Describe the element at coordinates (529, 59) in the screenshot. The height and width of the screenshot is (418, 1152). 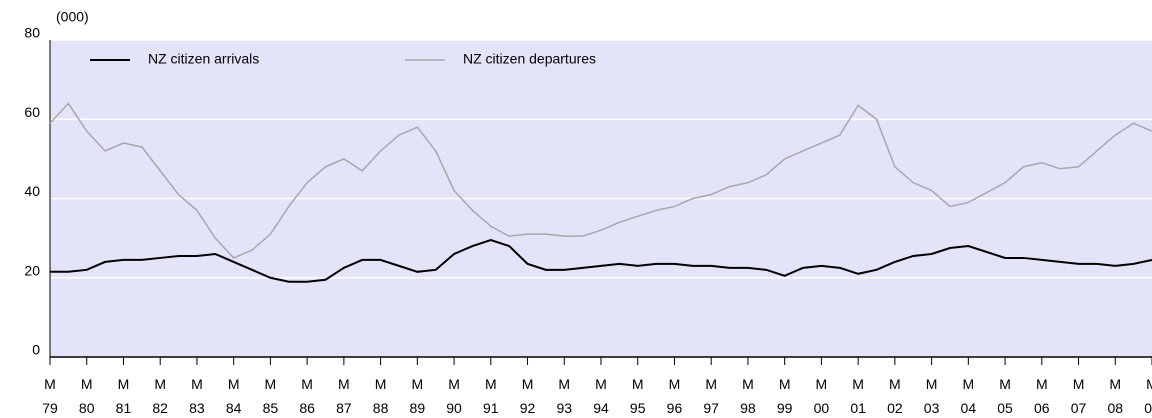
I see `legend-label: NZ citizen departures` at that location.